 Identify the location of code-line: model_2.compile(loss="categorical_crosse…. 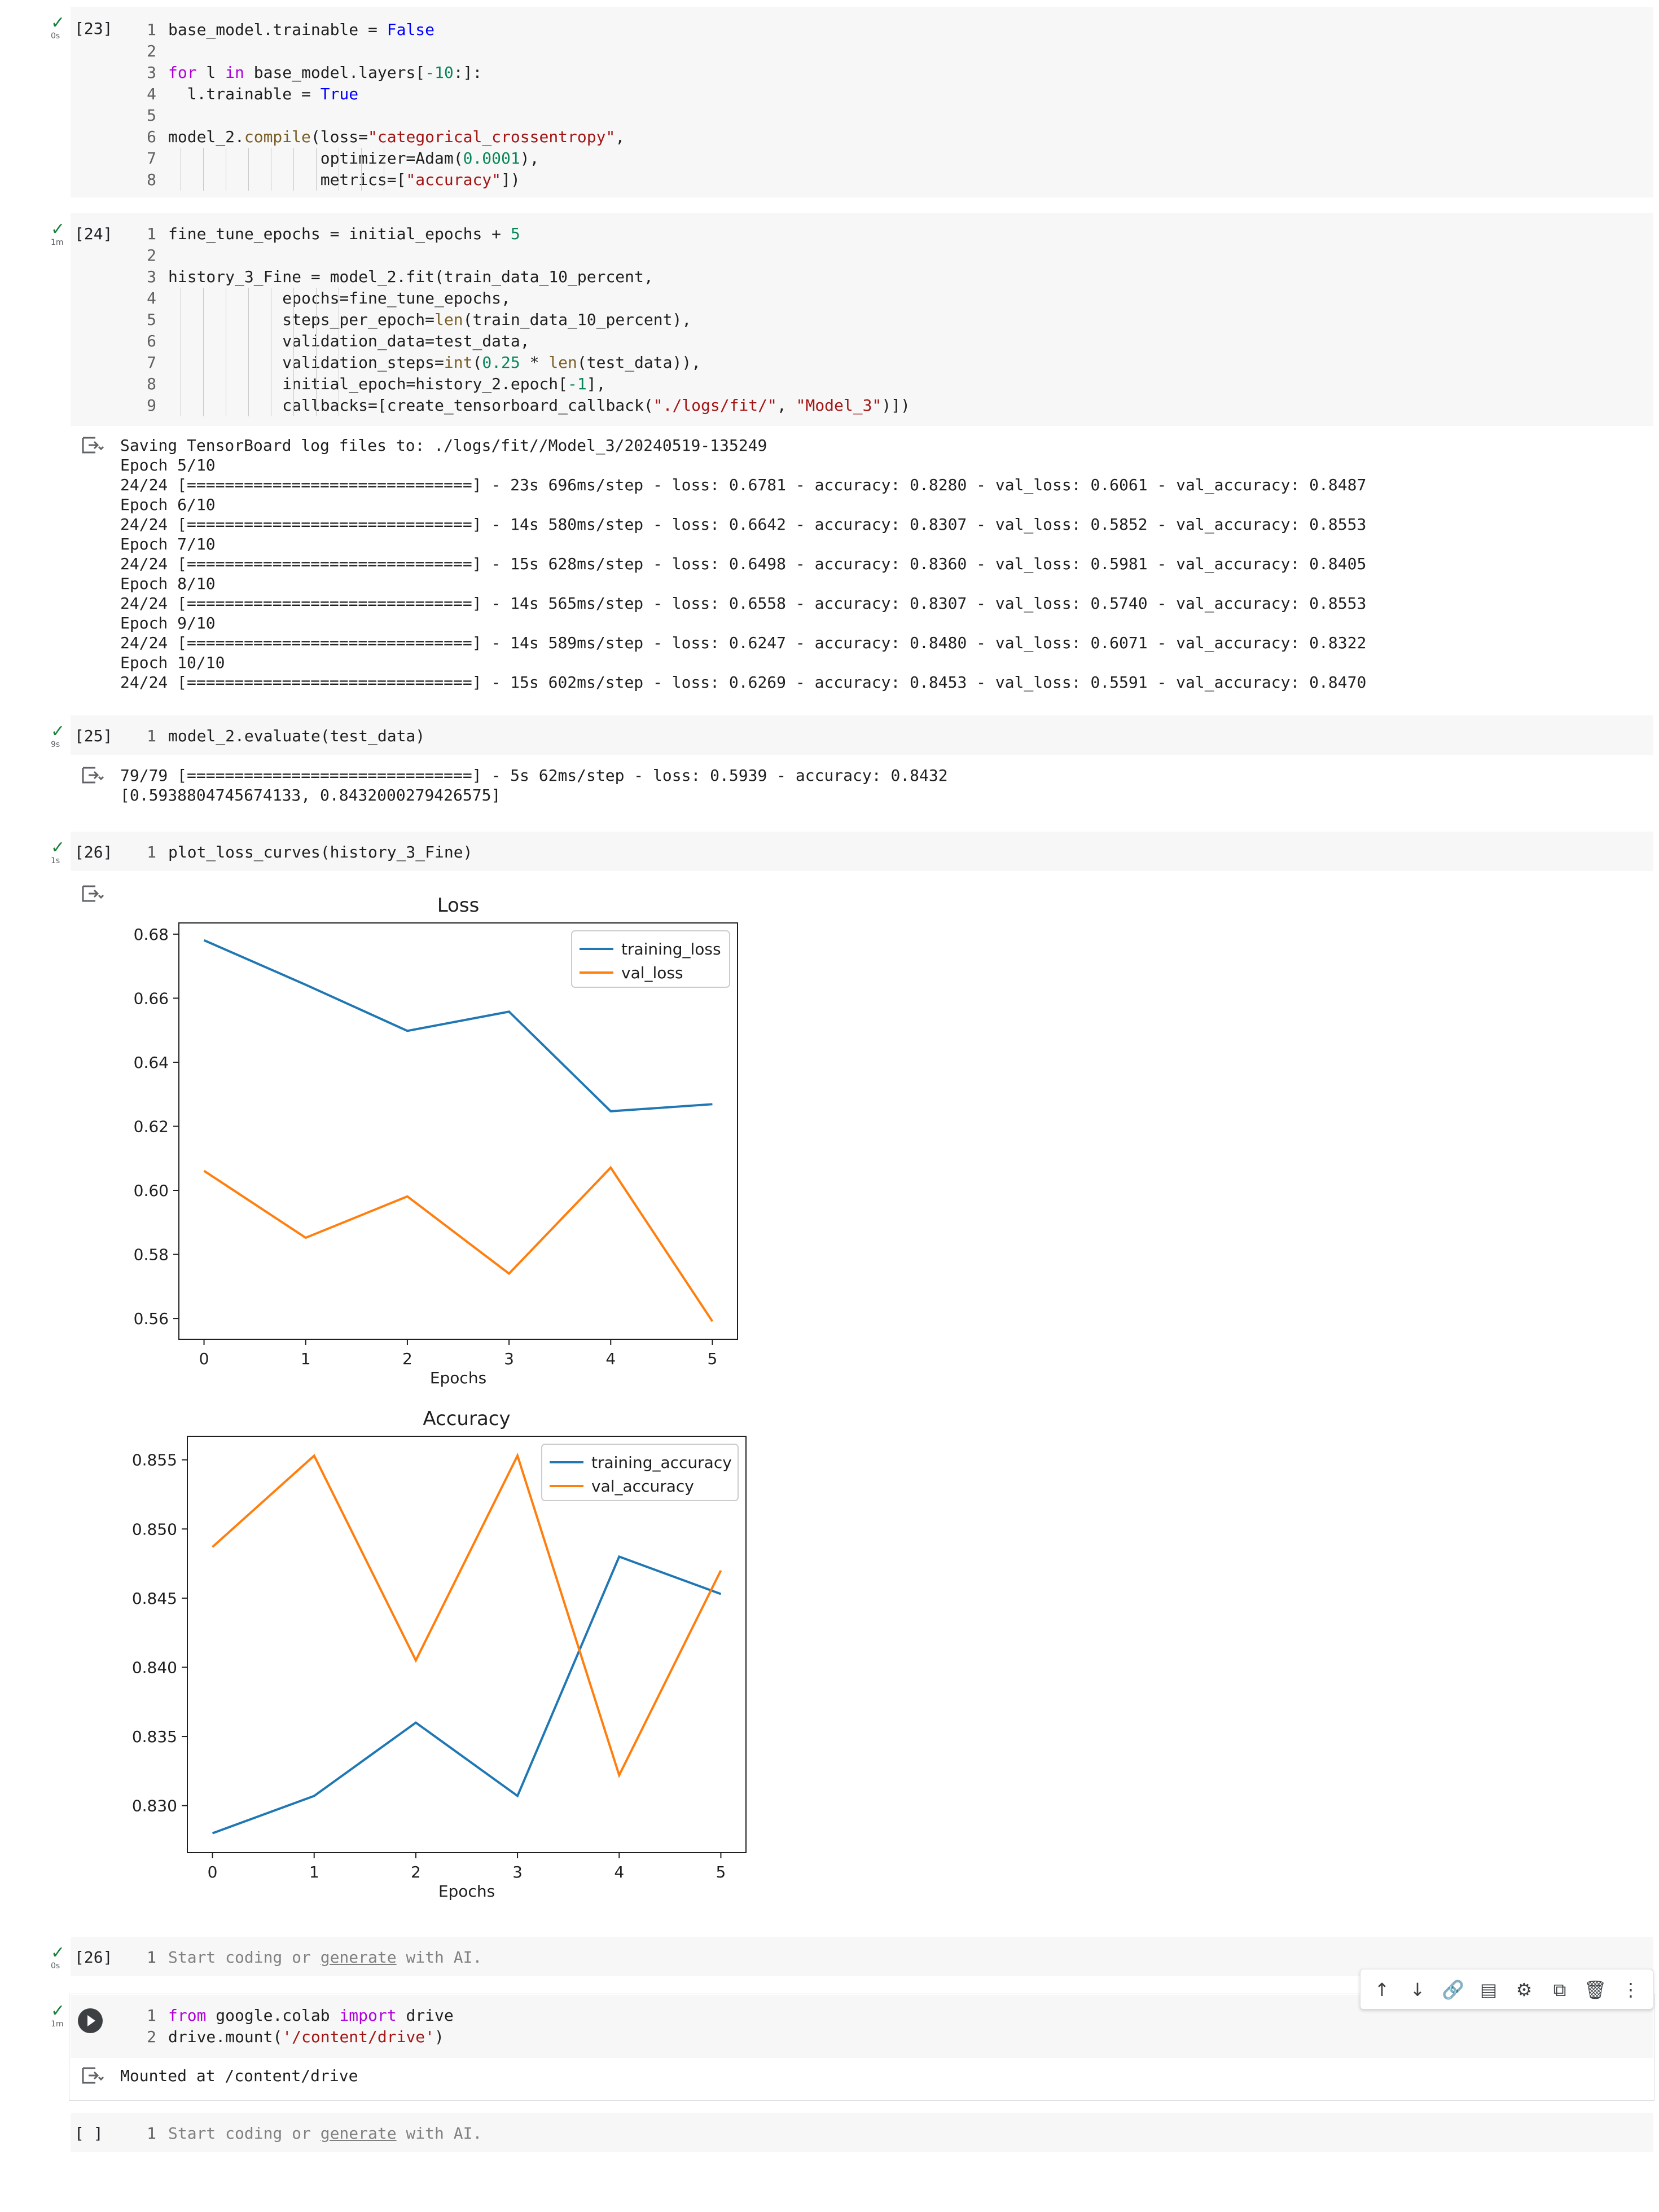
(396, 137).